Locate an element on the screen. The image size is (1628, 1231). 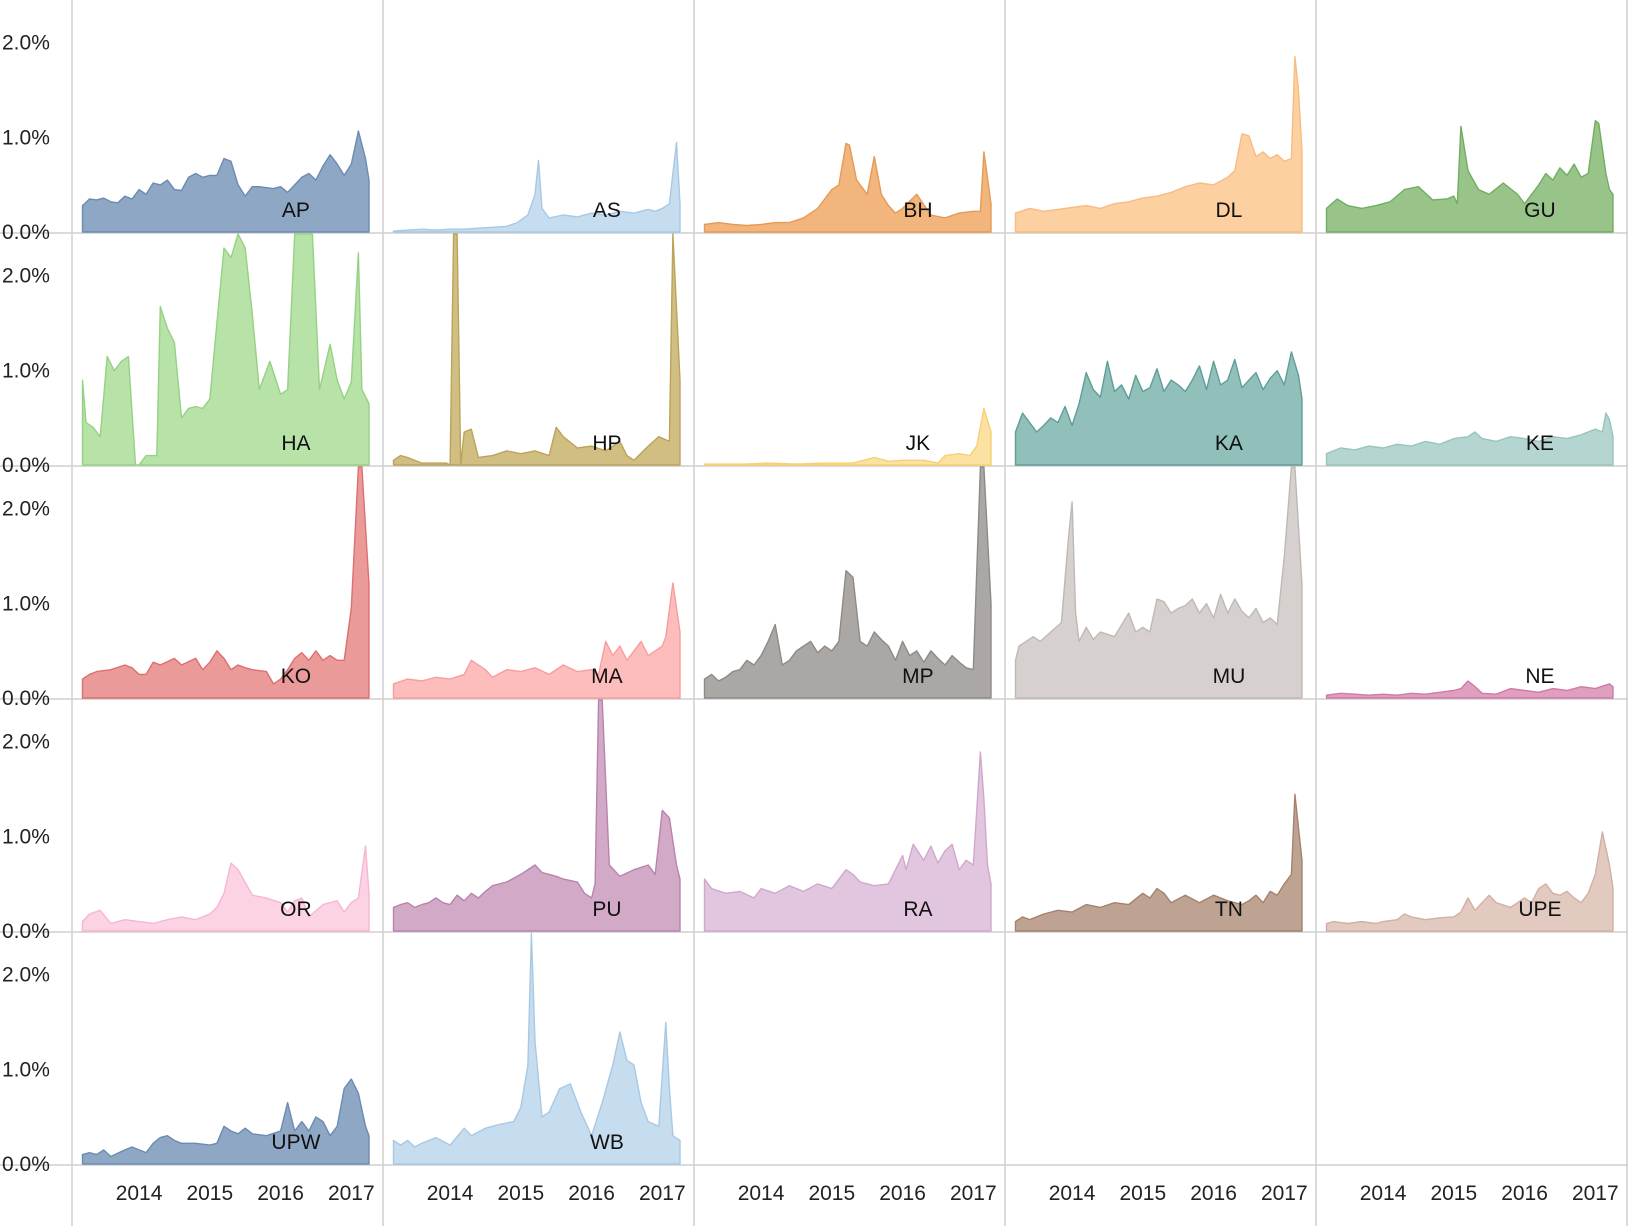
panel-ra: RA is located at coordinates (847, 841).